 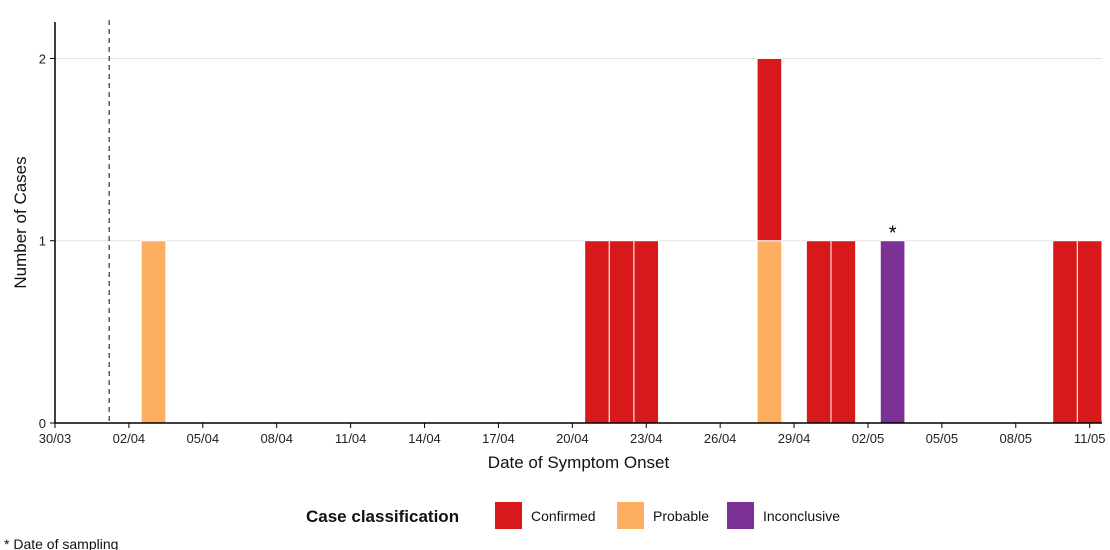 I want to click on x-tick-label: 17/04, so click(x=498, y=438).